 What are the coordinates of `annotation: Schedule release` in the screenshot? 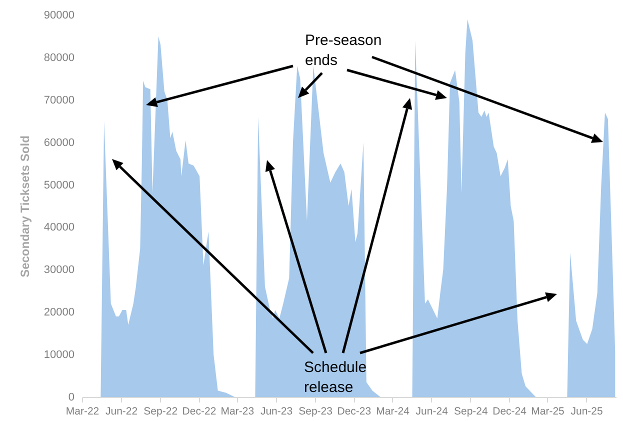 It's located at (335, 377).